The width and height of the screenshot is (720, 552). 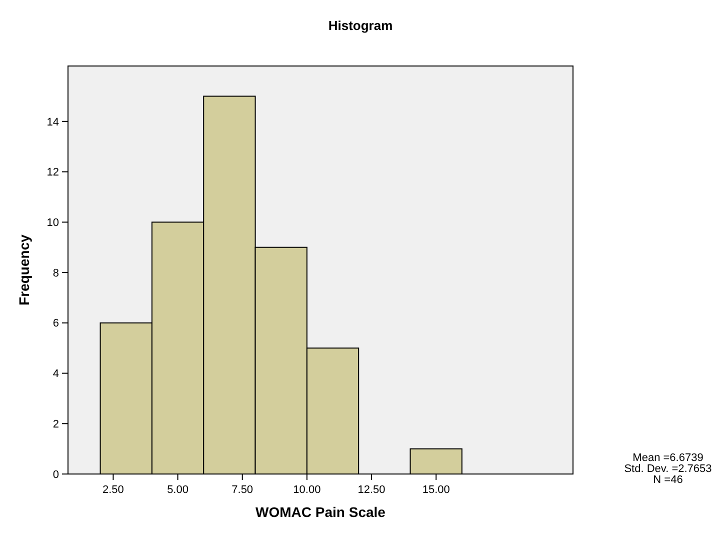 What do you see at coordinates (52, 122) in the screenshot?
I see `y-tick-label: 14` at bounding box center [52, 122].